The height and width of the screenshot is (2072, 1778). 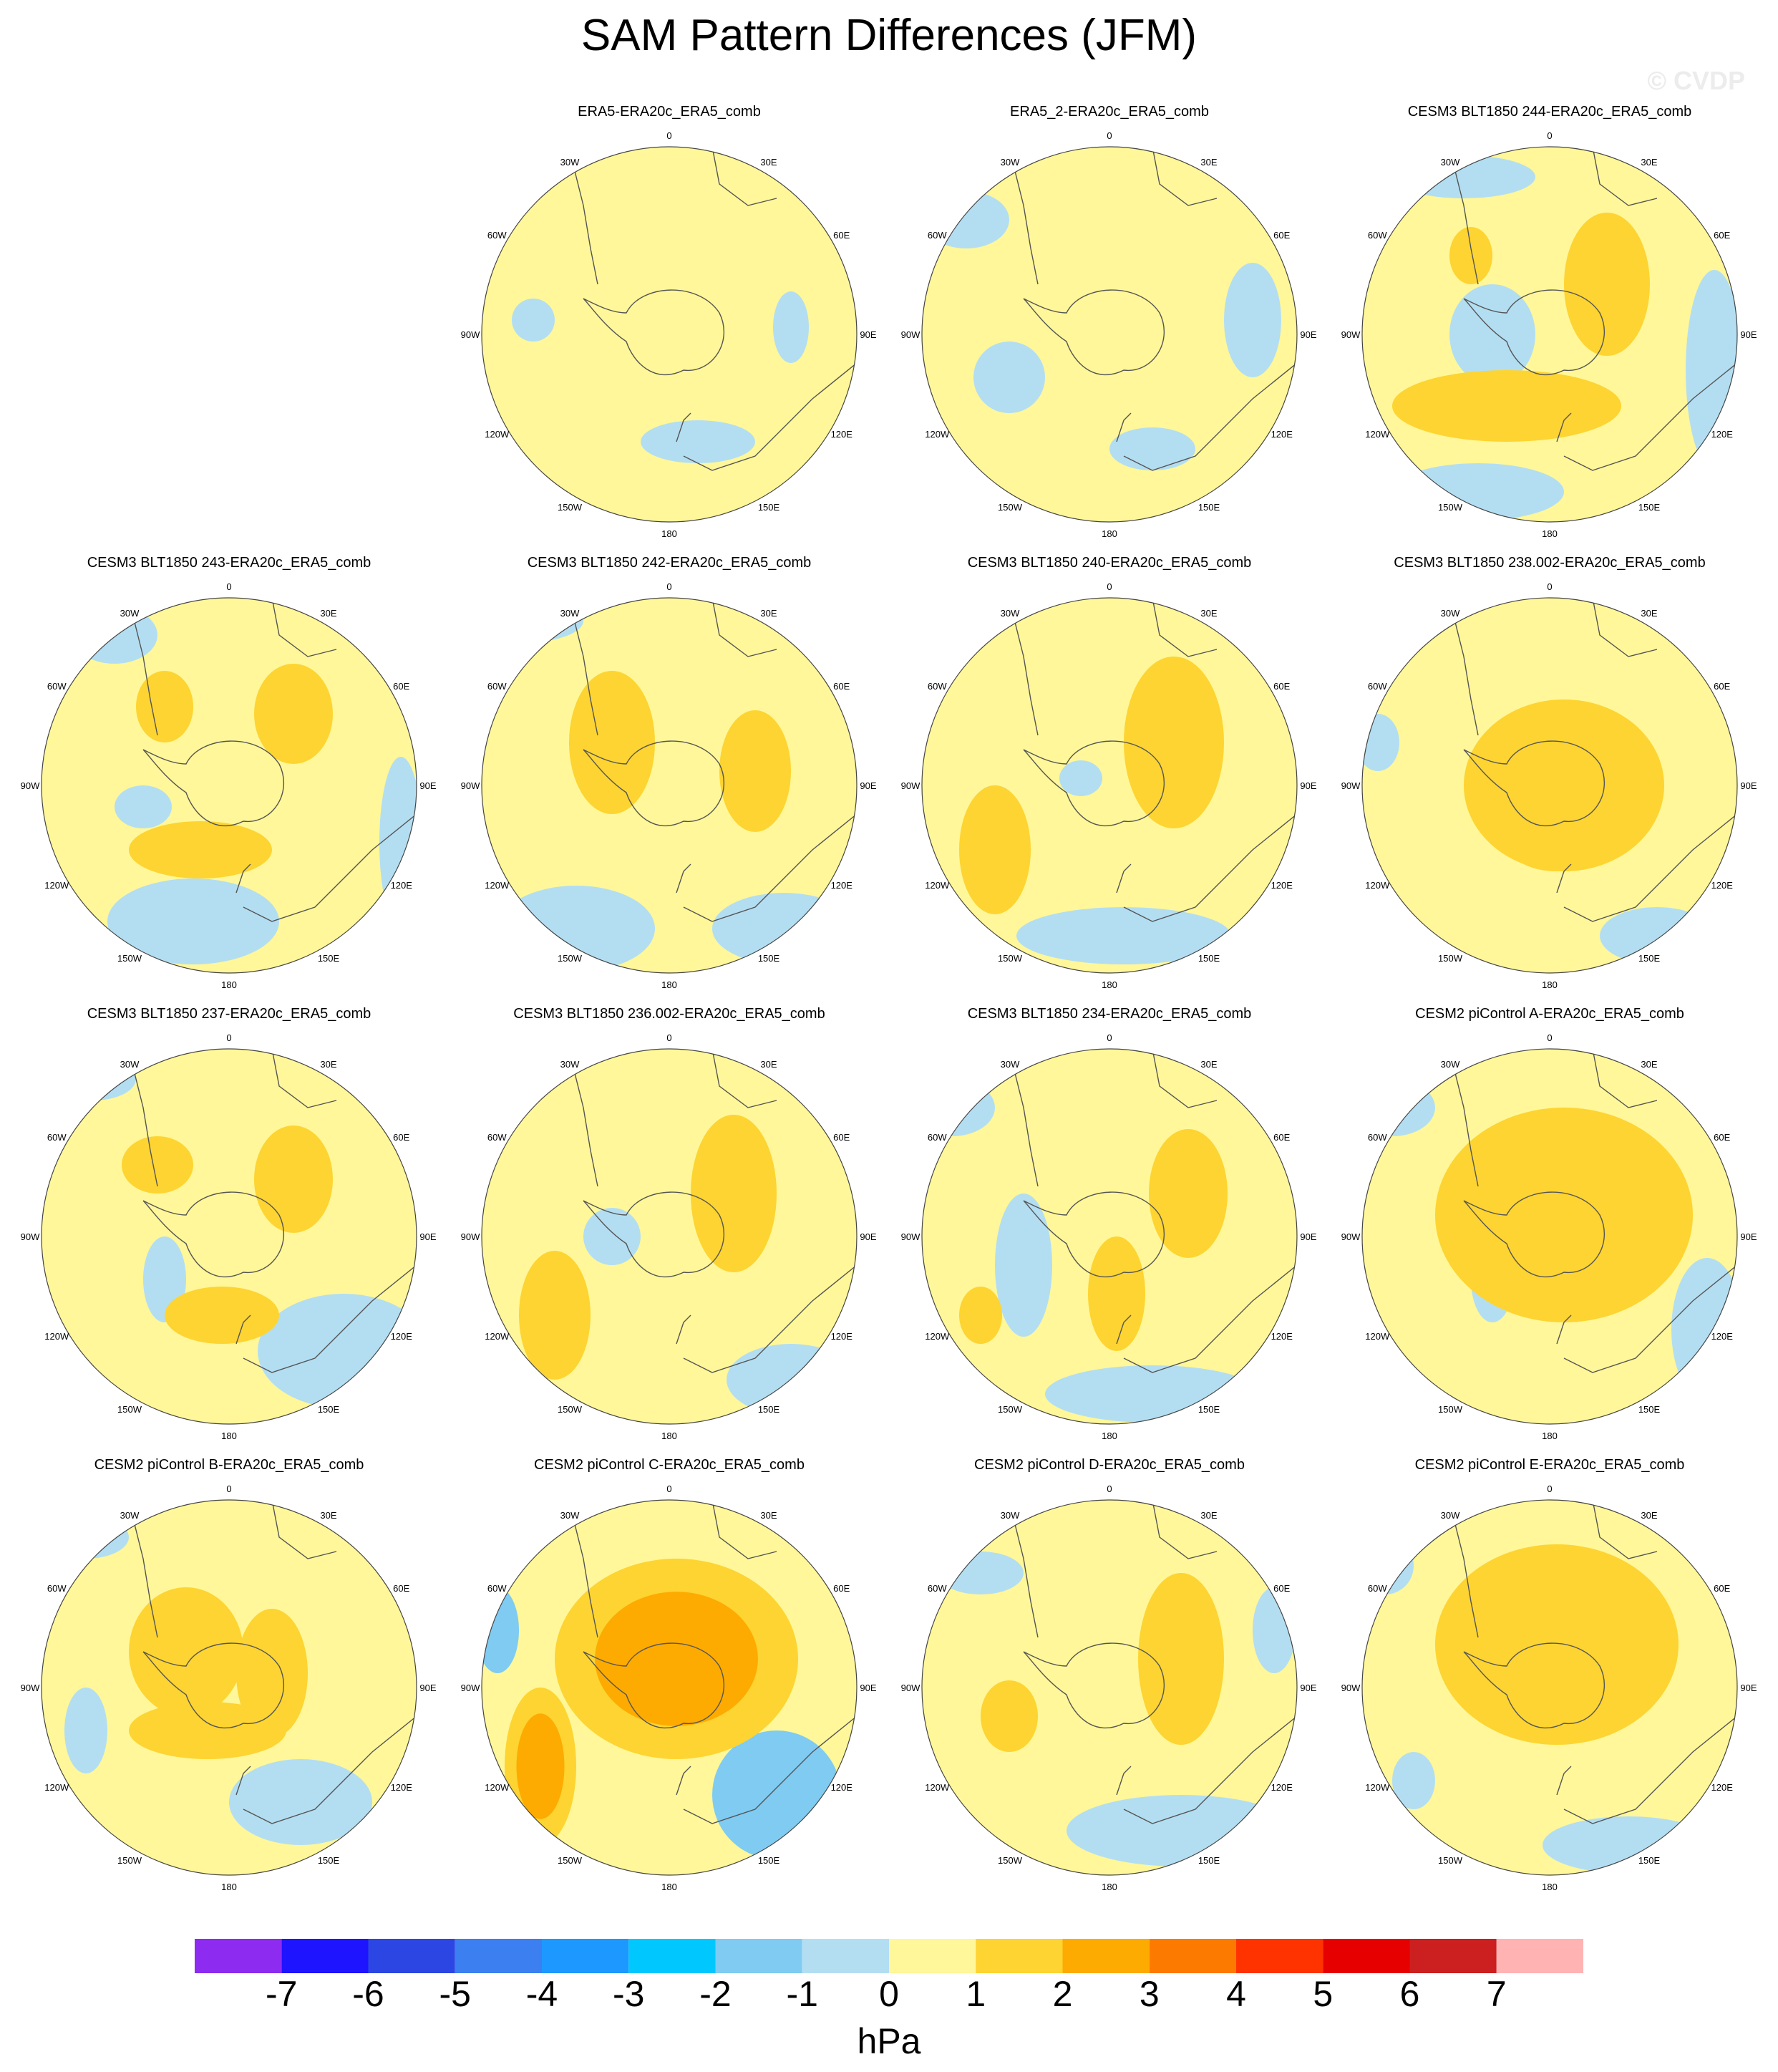 I want to click on colorbar-tick-label: -5, so click(x=455, y=1994).